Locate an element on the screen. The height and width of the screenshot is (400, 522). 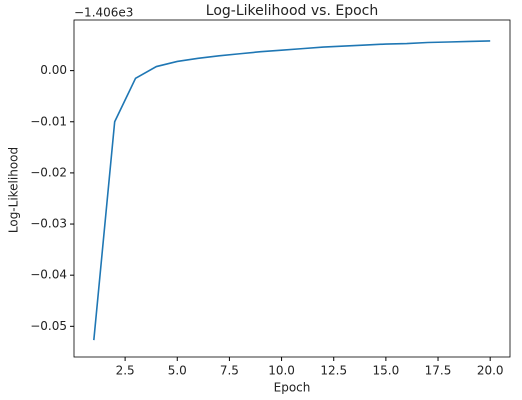
x-tick-label: 20.0 is located at coordinates (490, 371).